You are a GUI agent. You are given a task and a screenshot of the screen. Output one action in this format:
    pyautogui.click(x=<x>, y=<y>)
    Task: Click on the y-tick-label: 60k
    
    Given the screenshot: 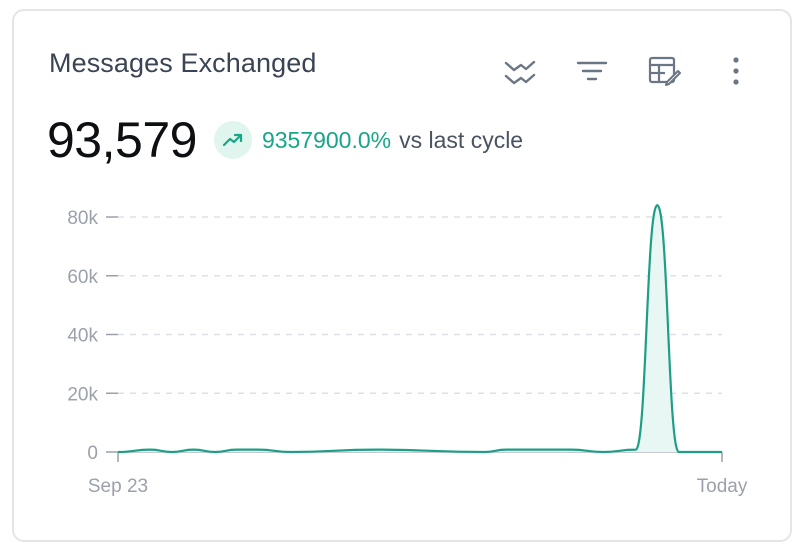 What is the action you would take?
    pyautogui.click(x=82, y=277)
    